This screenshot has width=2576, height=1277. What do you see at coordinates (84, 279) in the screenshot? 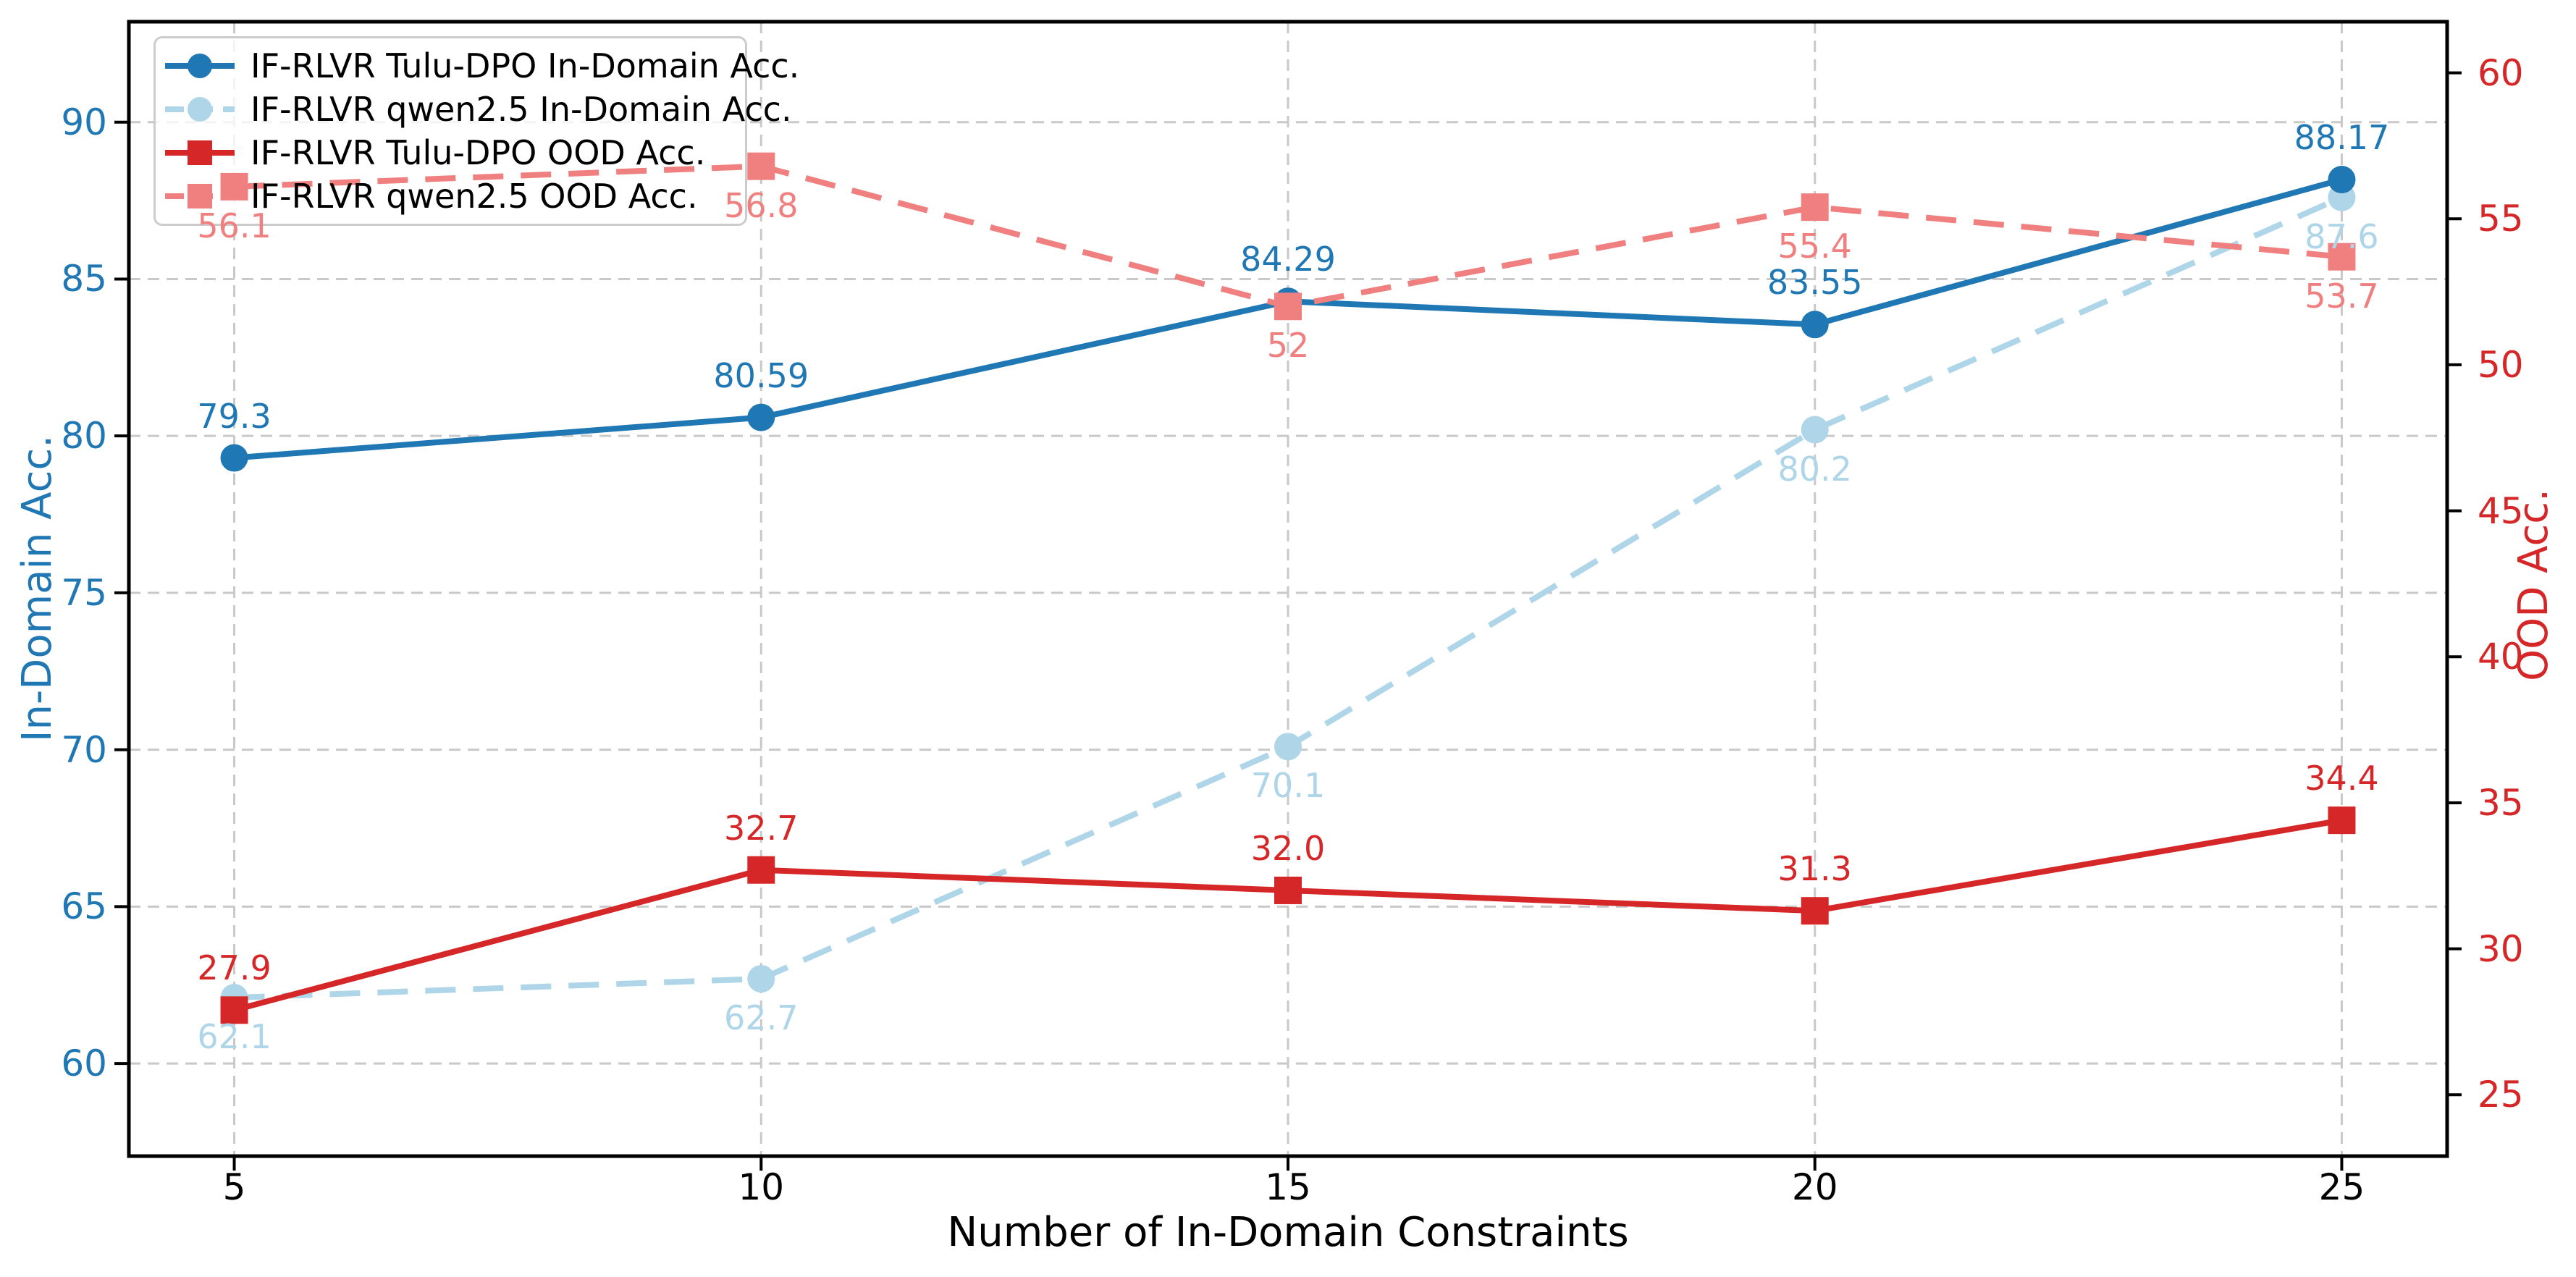
I see `y-tick-label-left: 85` at bounding box center [84, 279].